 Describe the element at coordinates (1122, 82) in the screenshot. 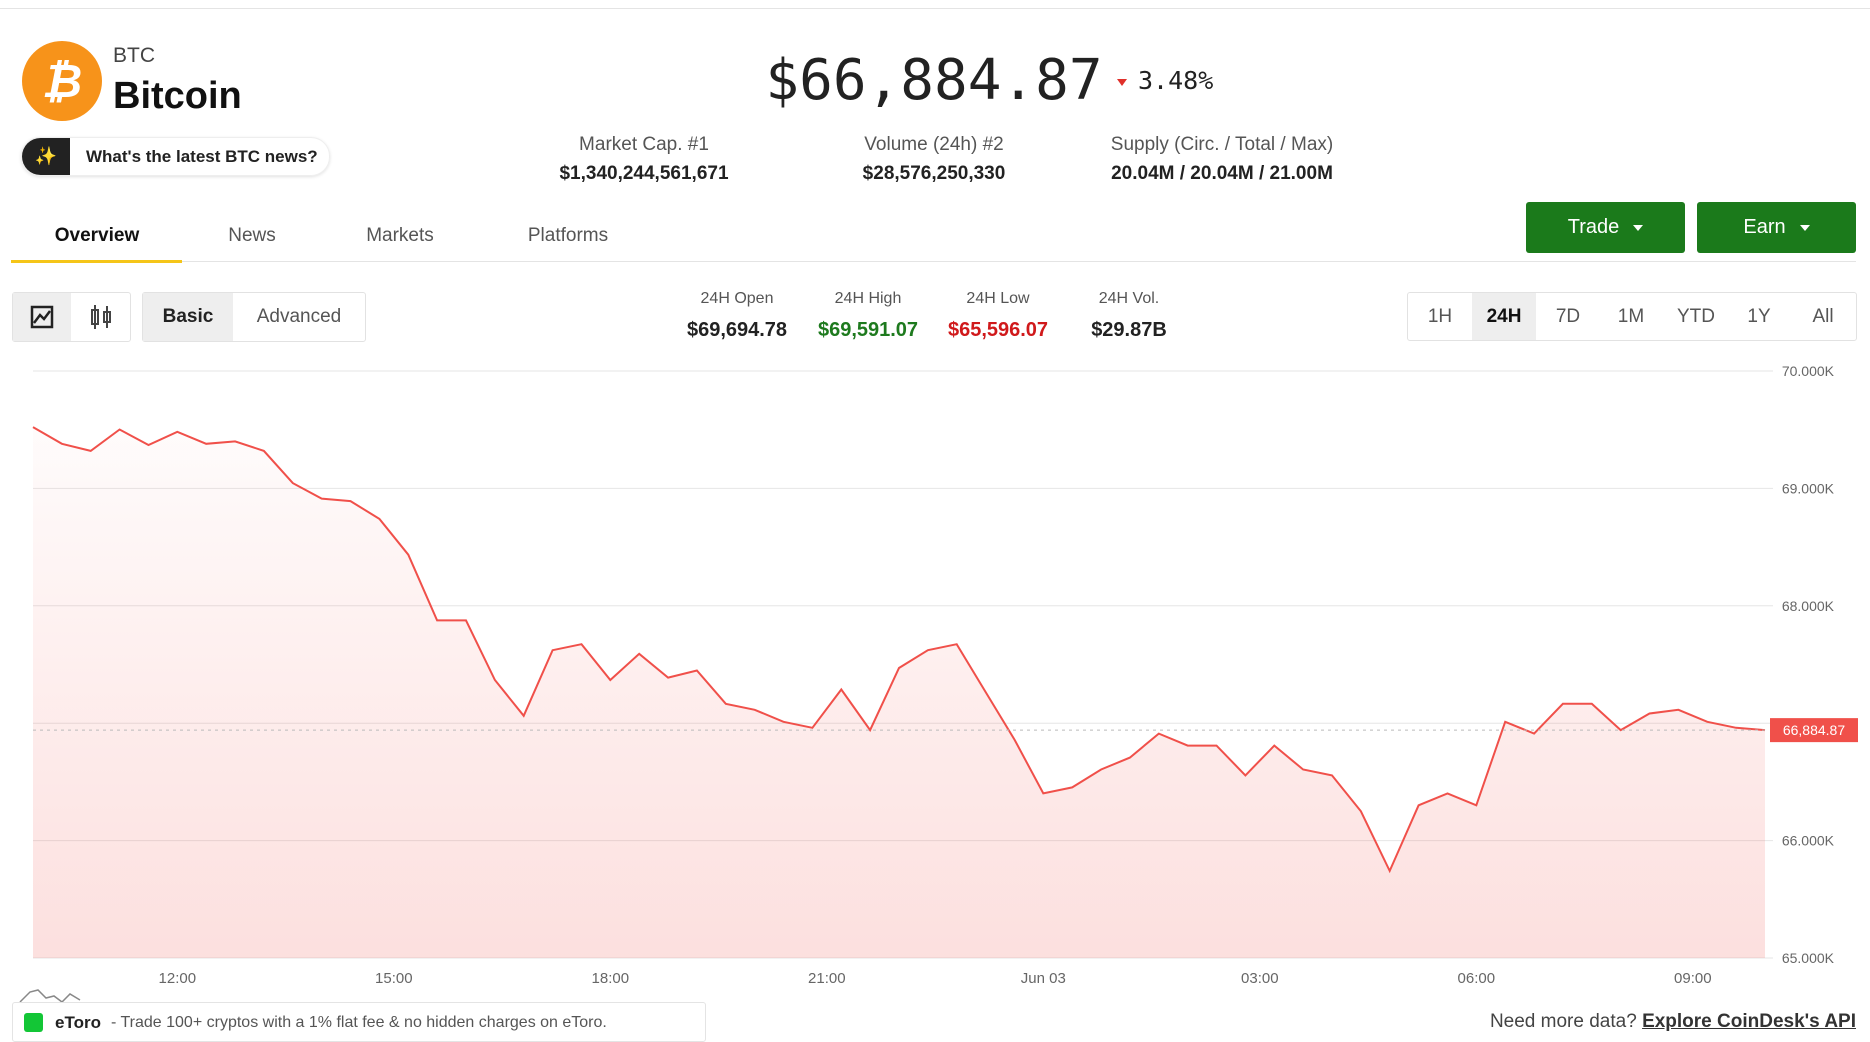

I see `down-arrow` at that location.